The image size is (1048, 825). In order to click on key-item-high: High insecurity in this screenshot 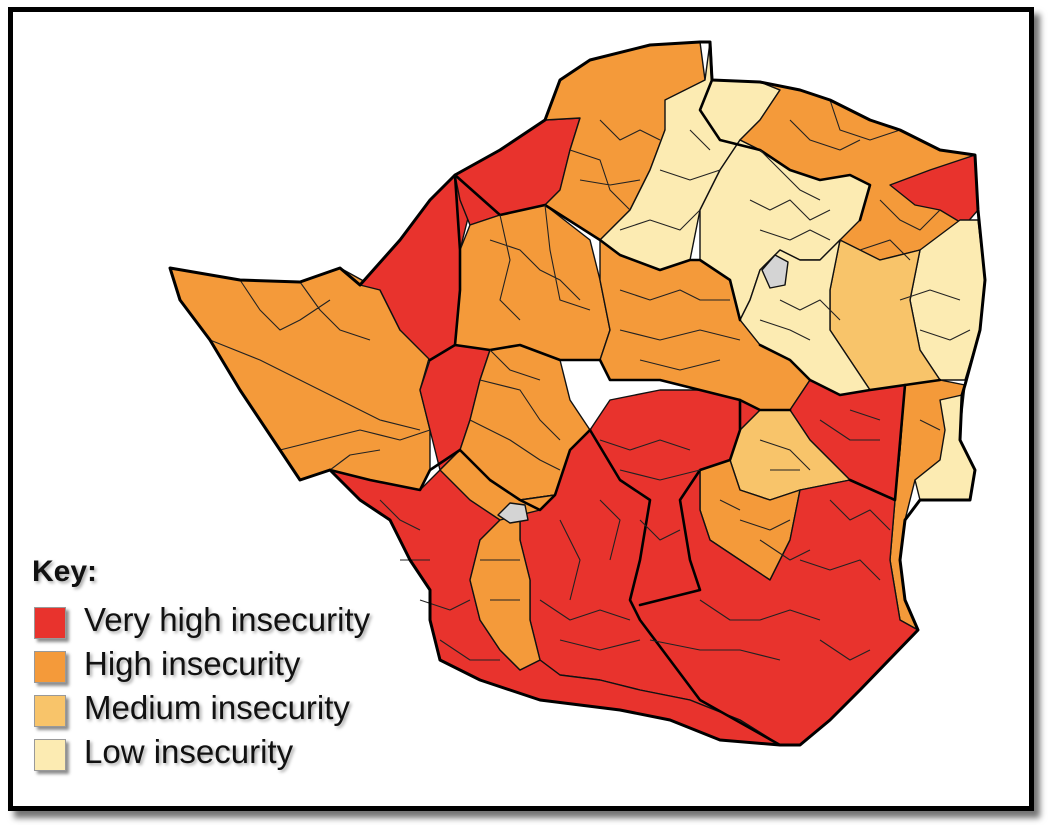, I will do `click(232, 667)`.